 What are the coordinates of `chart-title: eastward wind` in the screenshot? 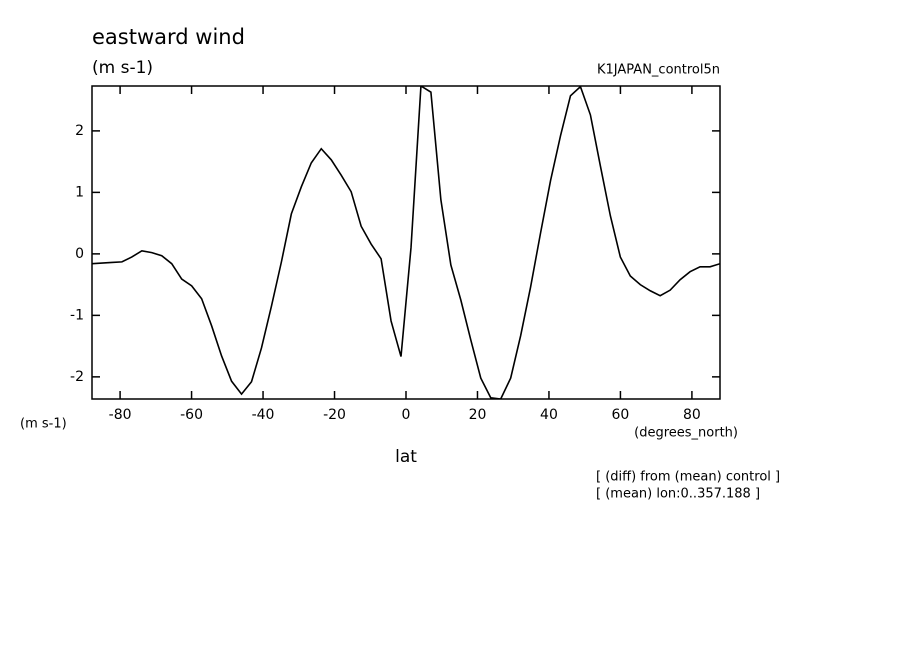 It's located at (168, 37).